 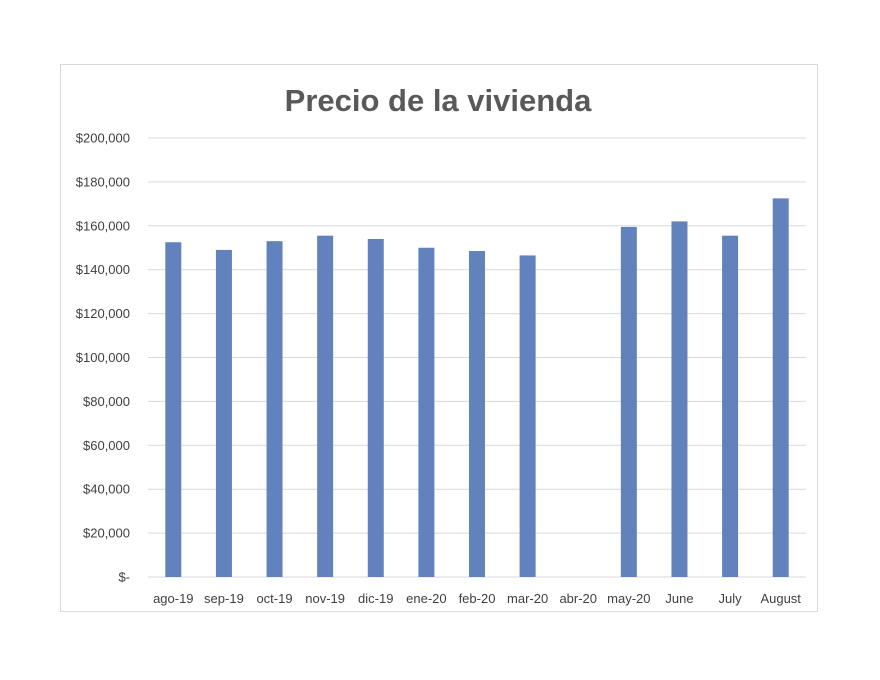 What do you see at coordinates (106, 445) in the screenshot?
I see `y-tick-label: $60,000` at bounding box center [106, 445].